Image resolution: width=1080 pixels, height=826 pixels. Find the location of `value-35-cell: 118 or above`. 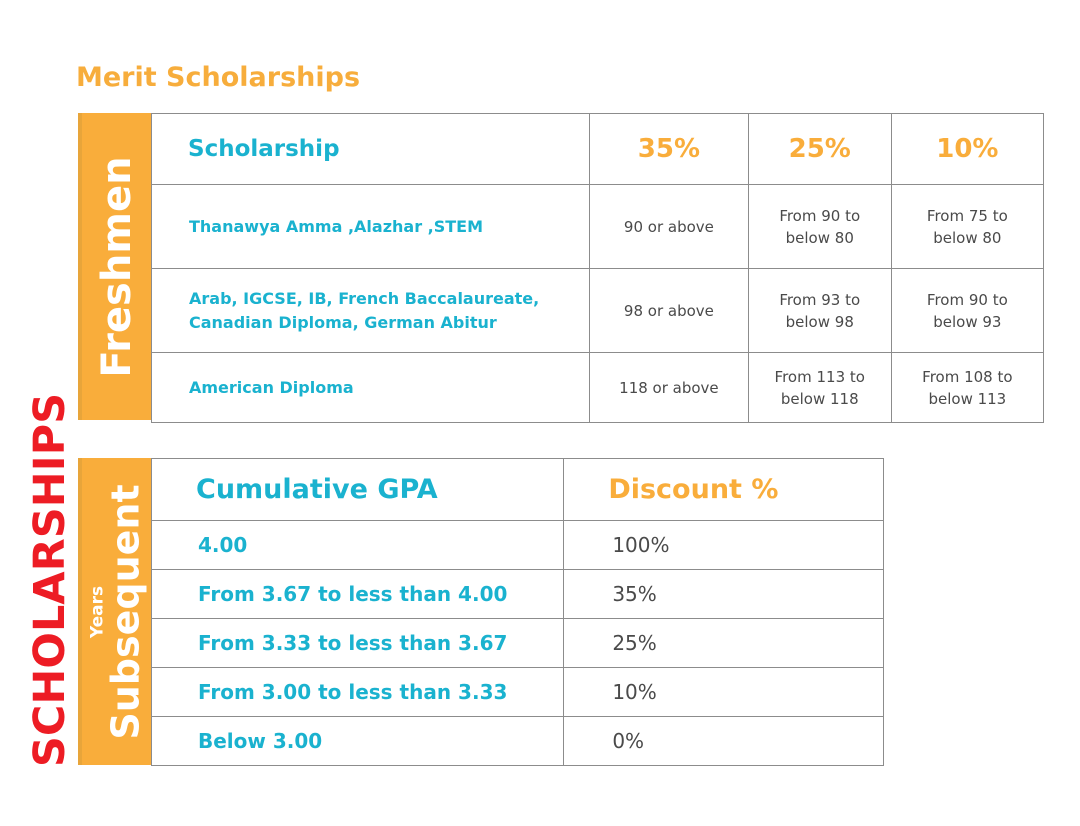

value-35-cell: 118 or above is located at coordinates (669, 387).